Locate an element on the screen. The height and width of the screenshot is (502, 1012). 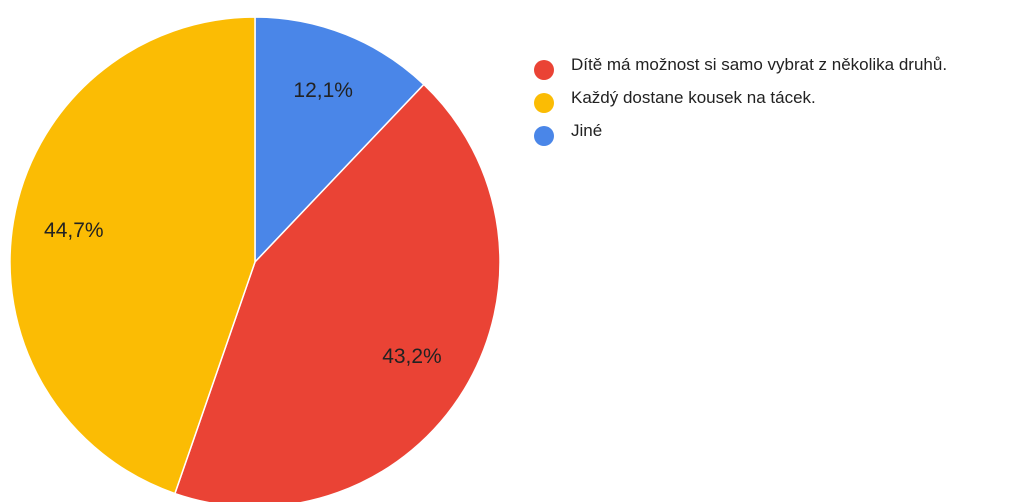
legend-item: Jiné is located at coordinates (772, 133).